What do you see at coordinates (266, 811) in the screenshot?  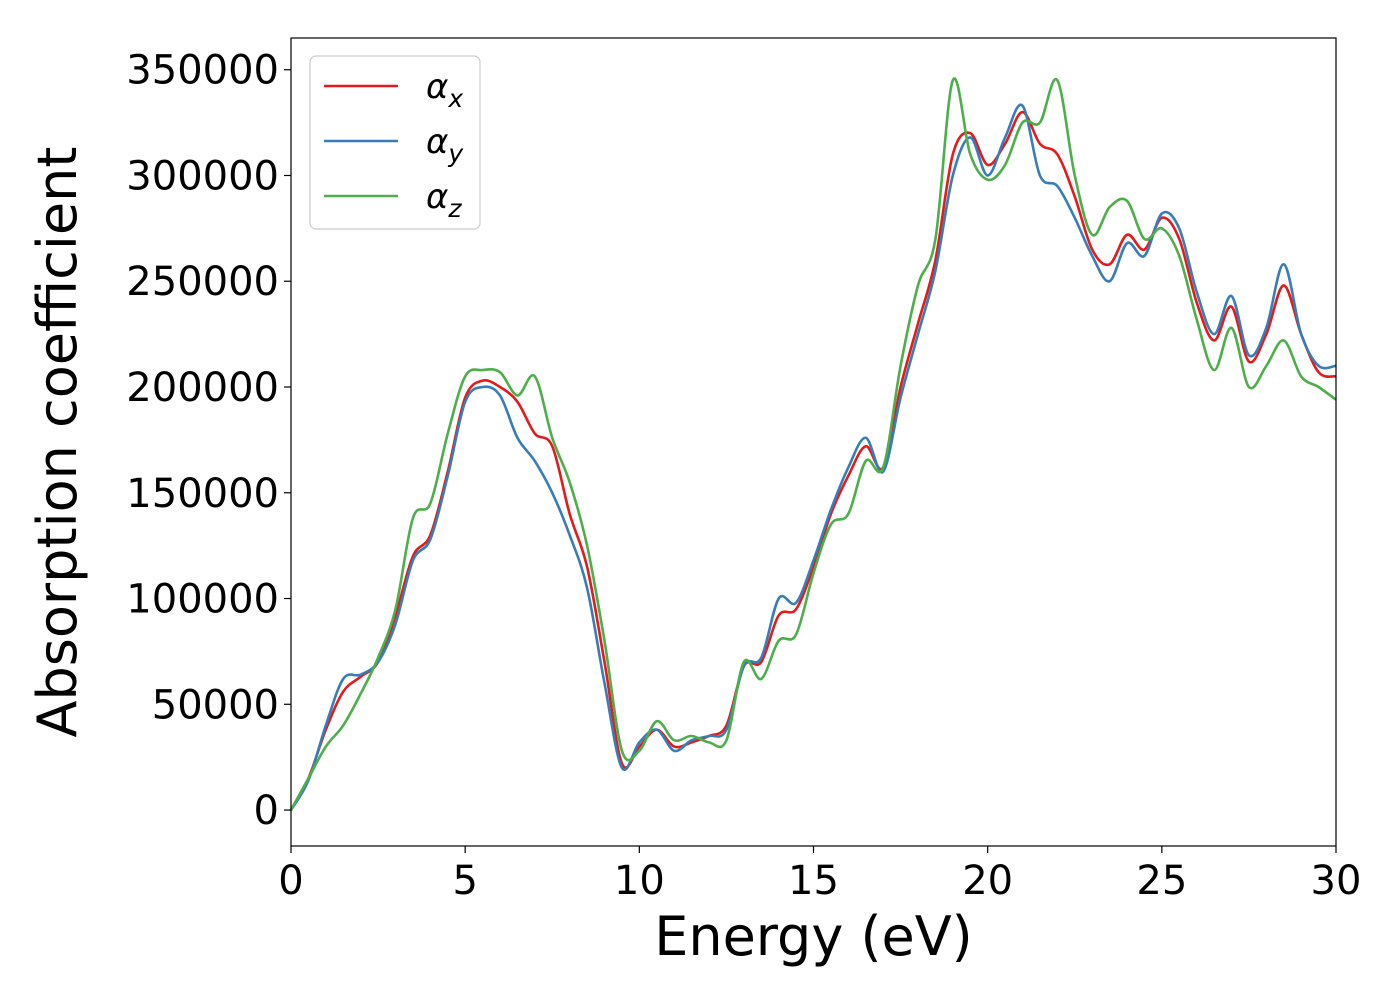 I see `y-tick-label: 0` at bounding box center [266, 811].